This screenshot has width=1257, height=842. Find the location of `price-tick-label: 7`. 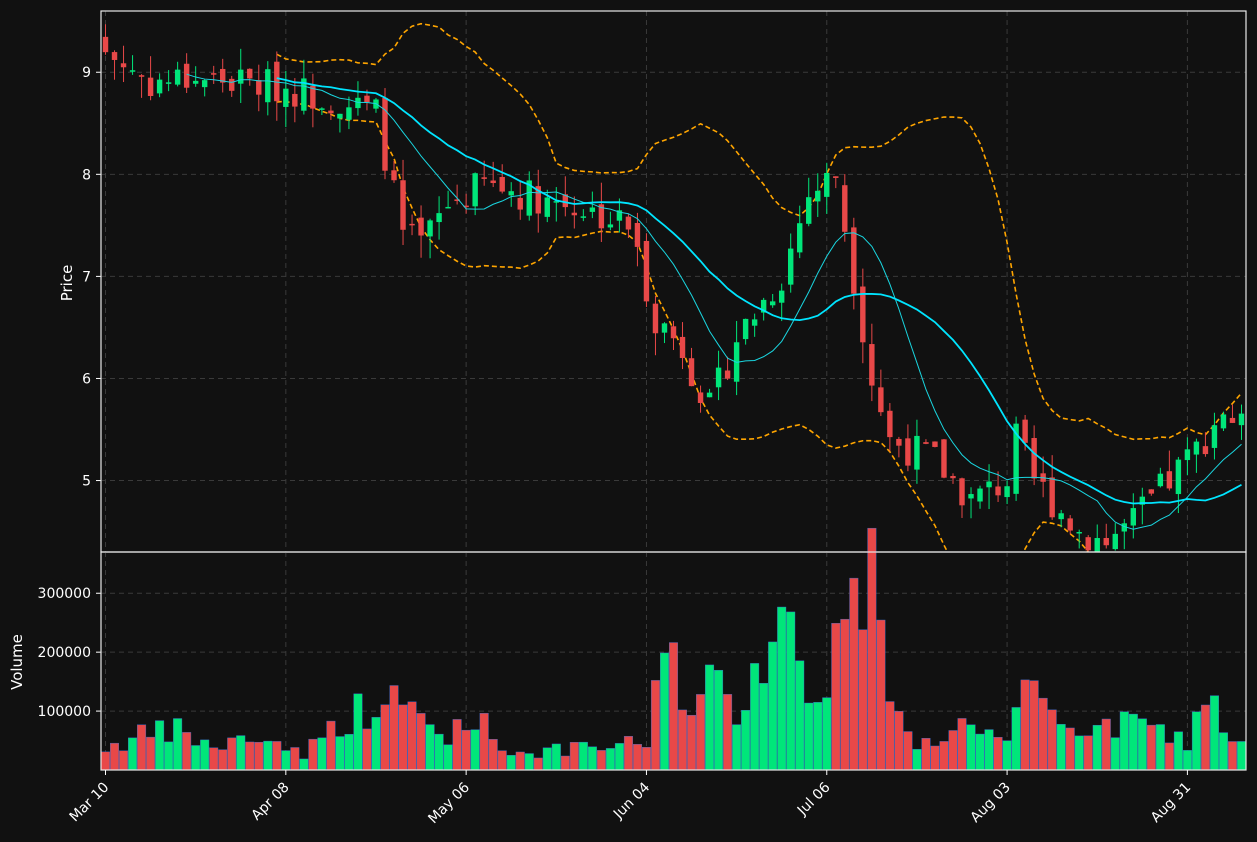

price-tick-label: 7 is located at coordinates (86, 277).